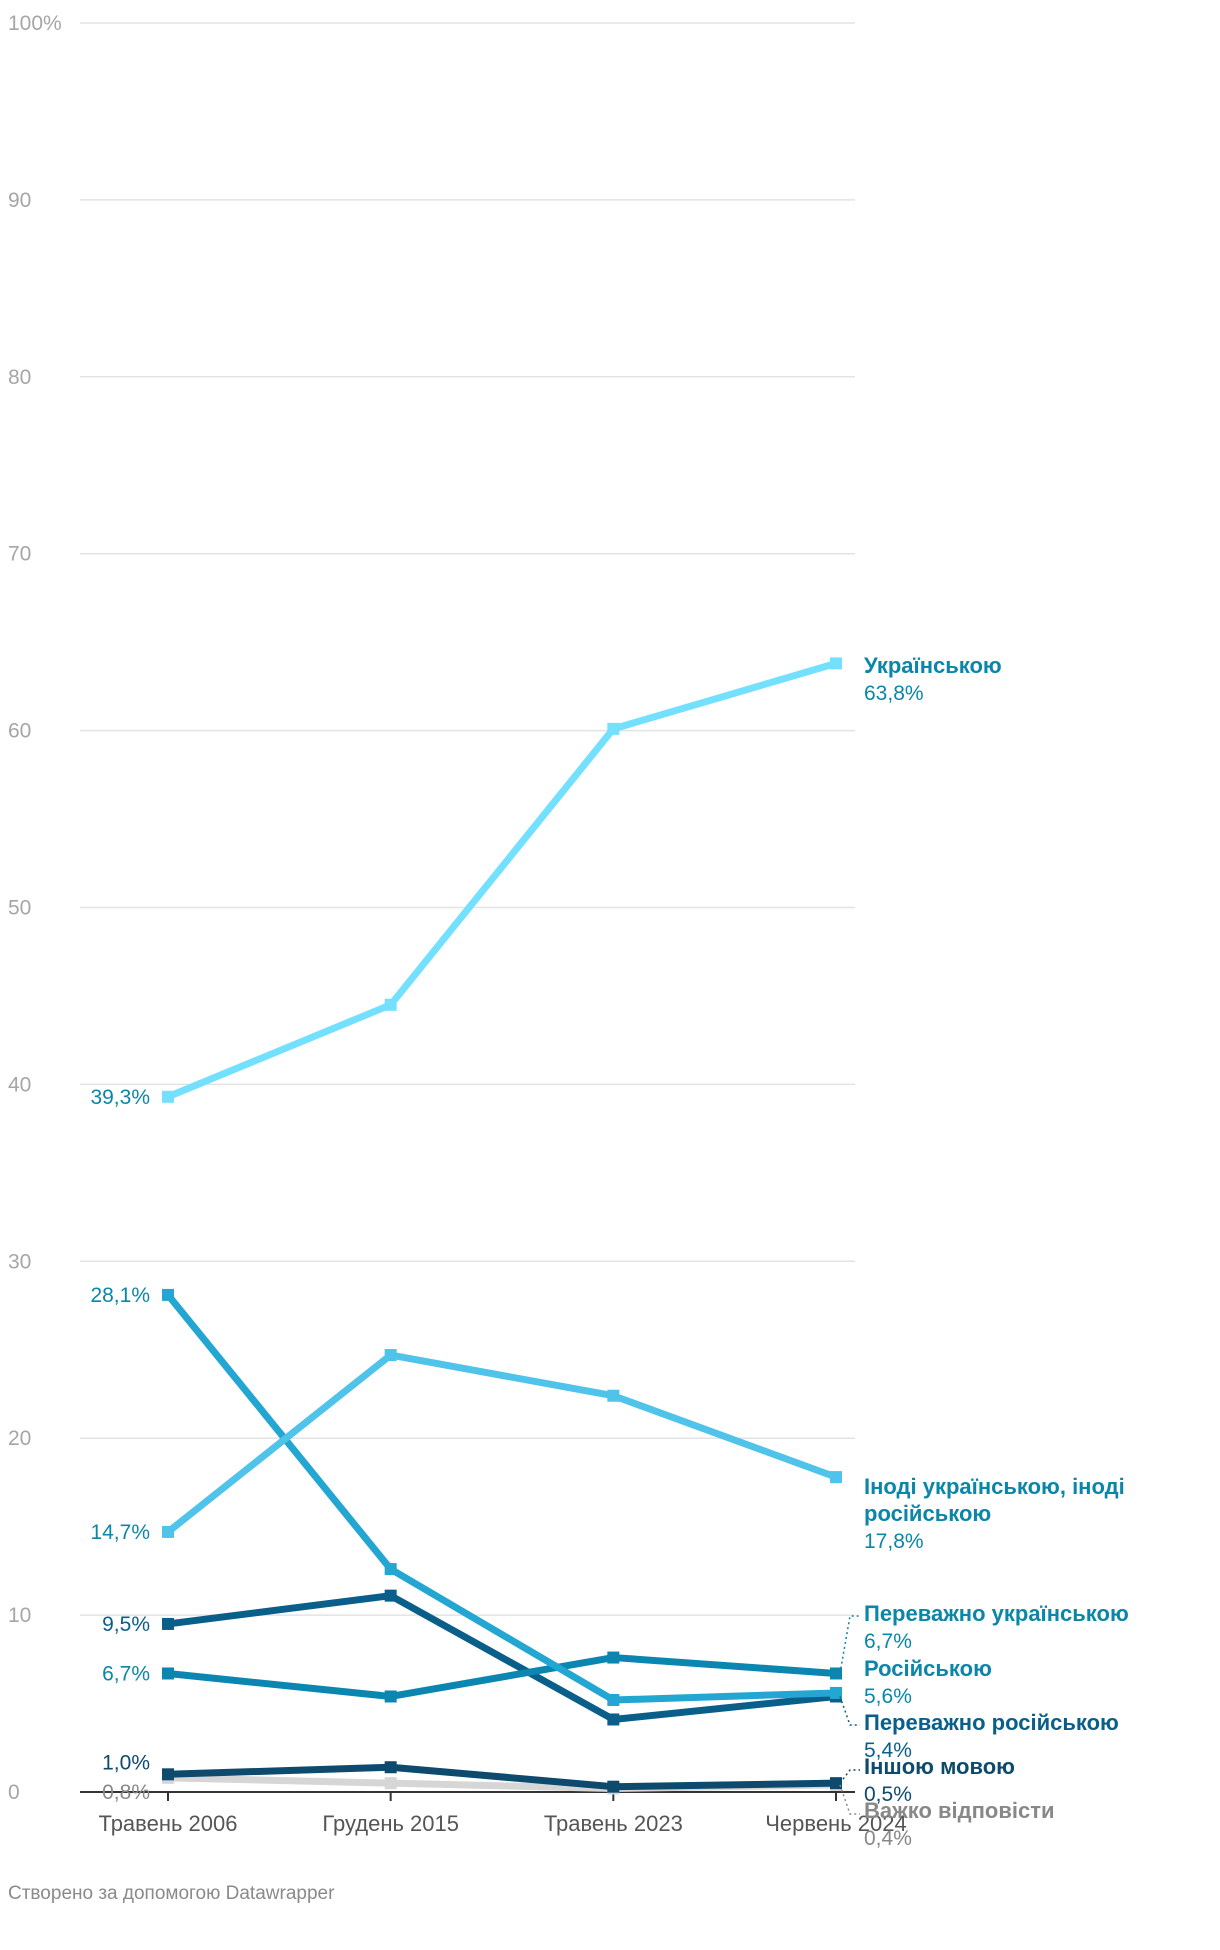 The height and width of the screenshot is (1950, 1220). Describe the element at coordinates (120, 1295) in the screenshot. I see `start-value-label: 28,1%` at that location.